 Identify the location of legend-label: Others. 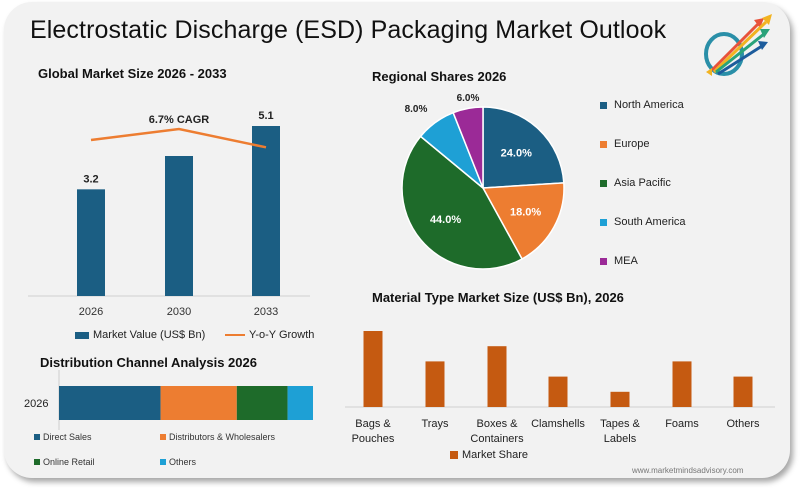
(183, 462).